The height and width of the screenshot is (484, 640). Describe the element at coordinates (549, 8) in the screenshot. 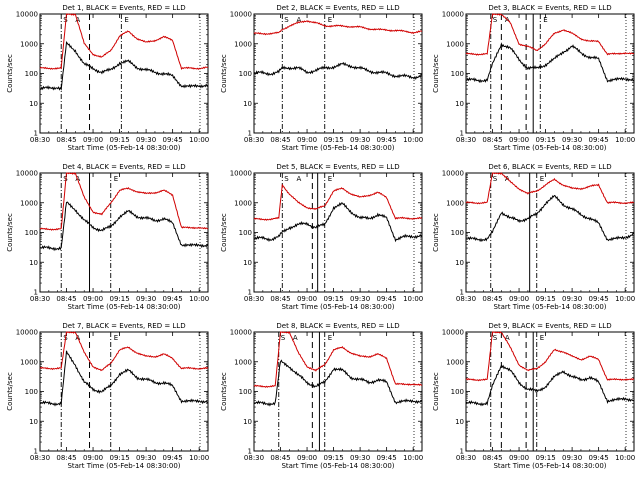

I see `panel-title: Det 3, BLACK = Events, RED = LLD` at that location.